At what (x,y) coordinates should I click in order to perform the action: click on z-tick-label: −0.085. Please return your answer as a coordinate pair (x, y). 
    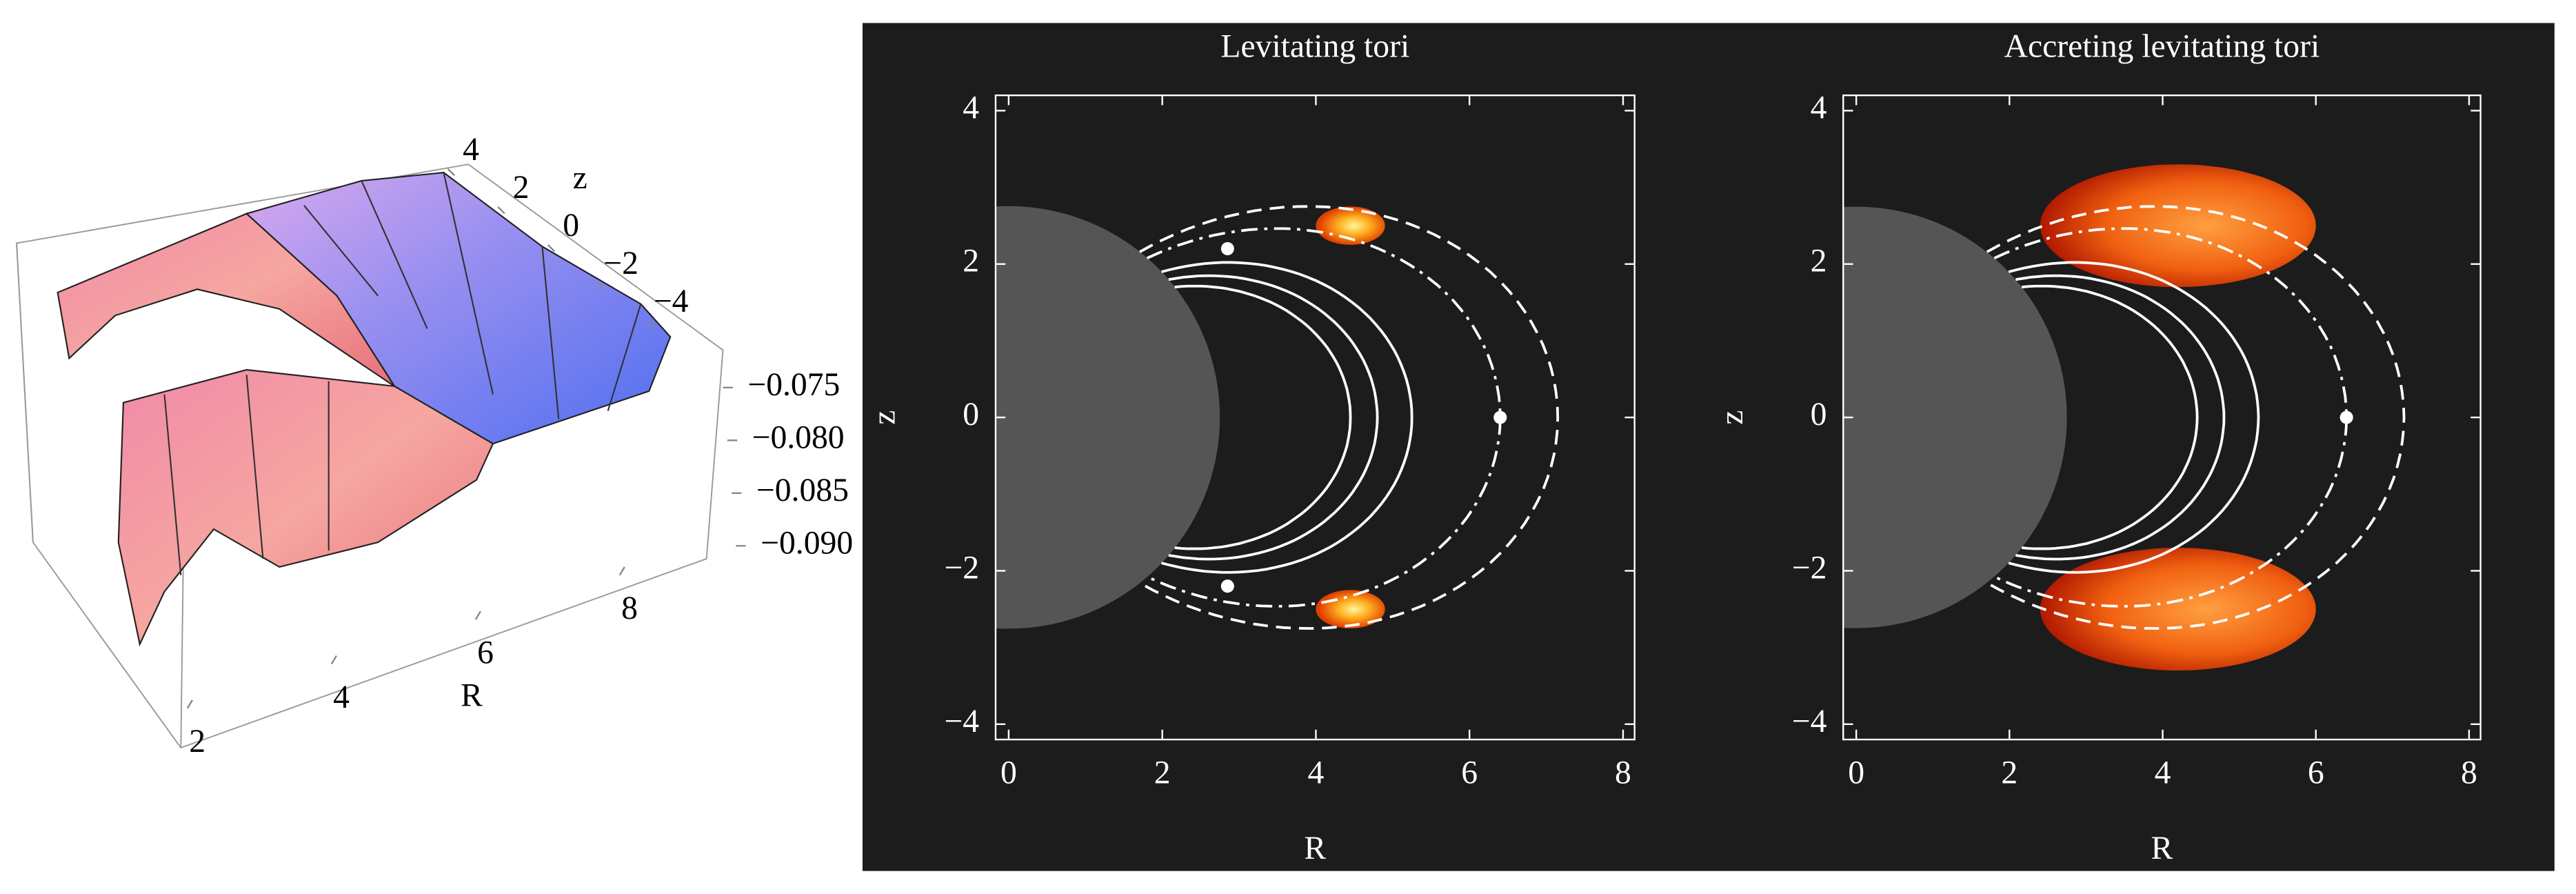
    Looking at the image, I should click on (802, 490).